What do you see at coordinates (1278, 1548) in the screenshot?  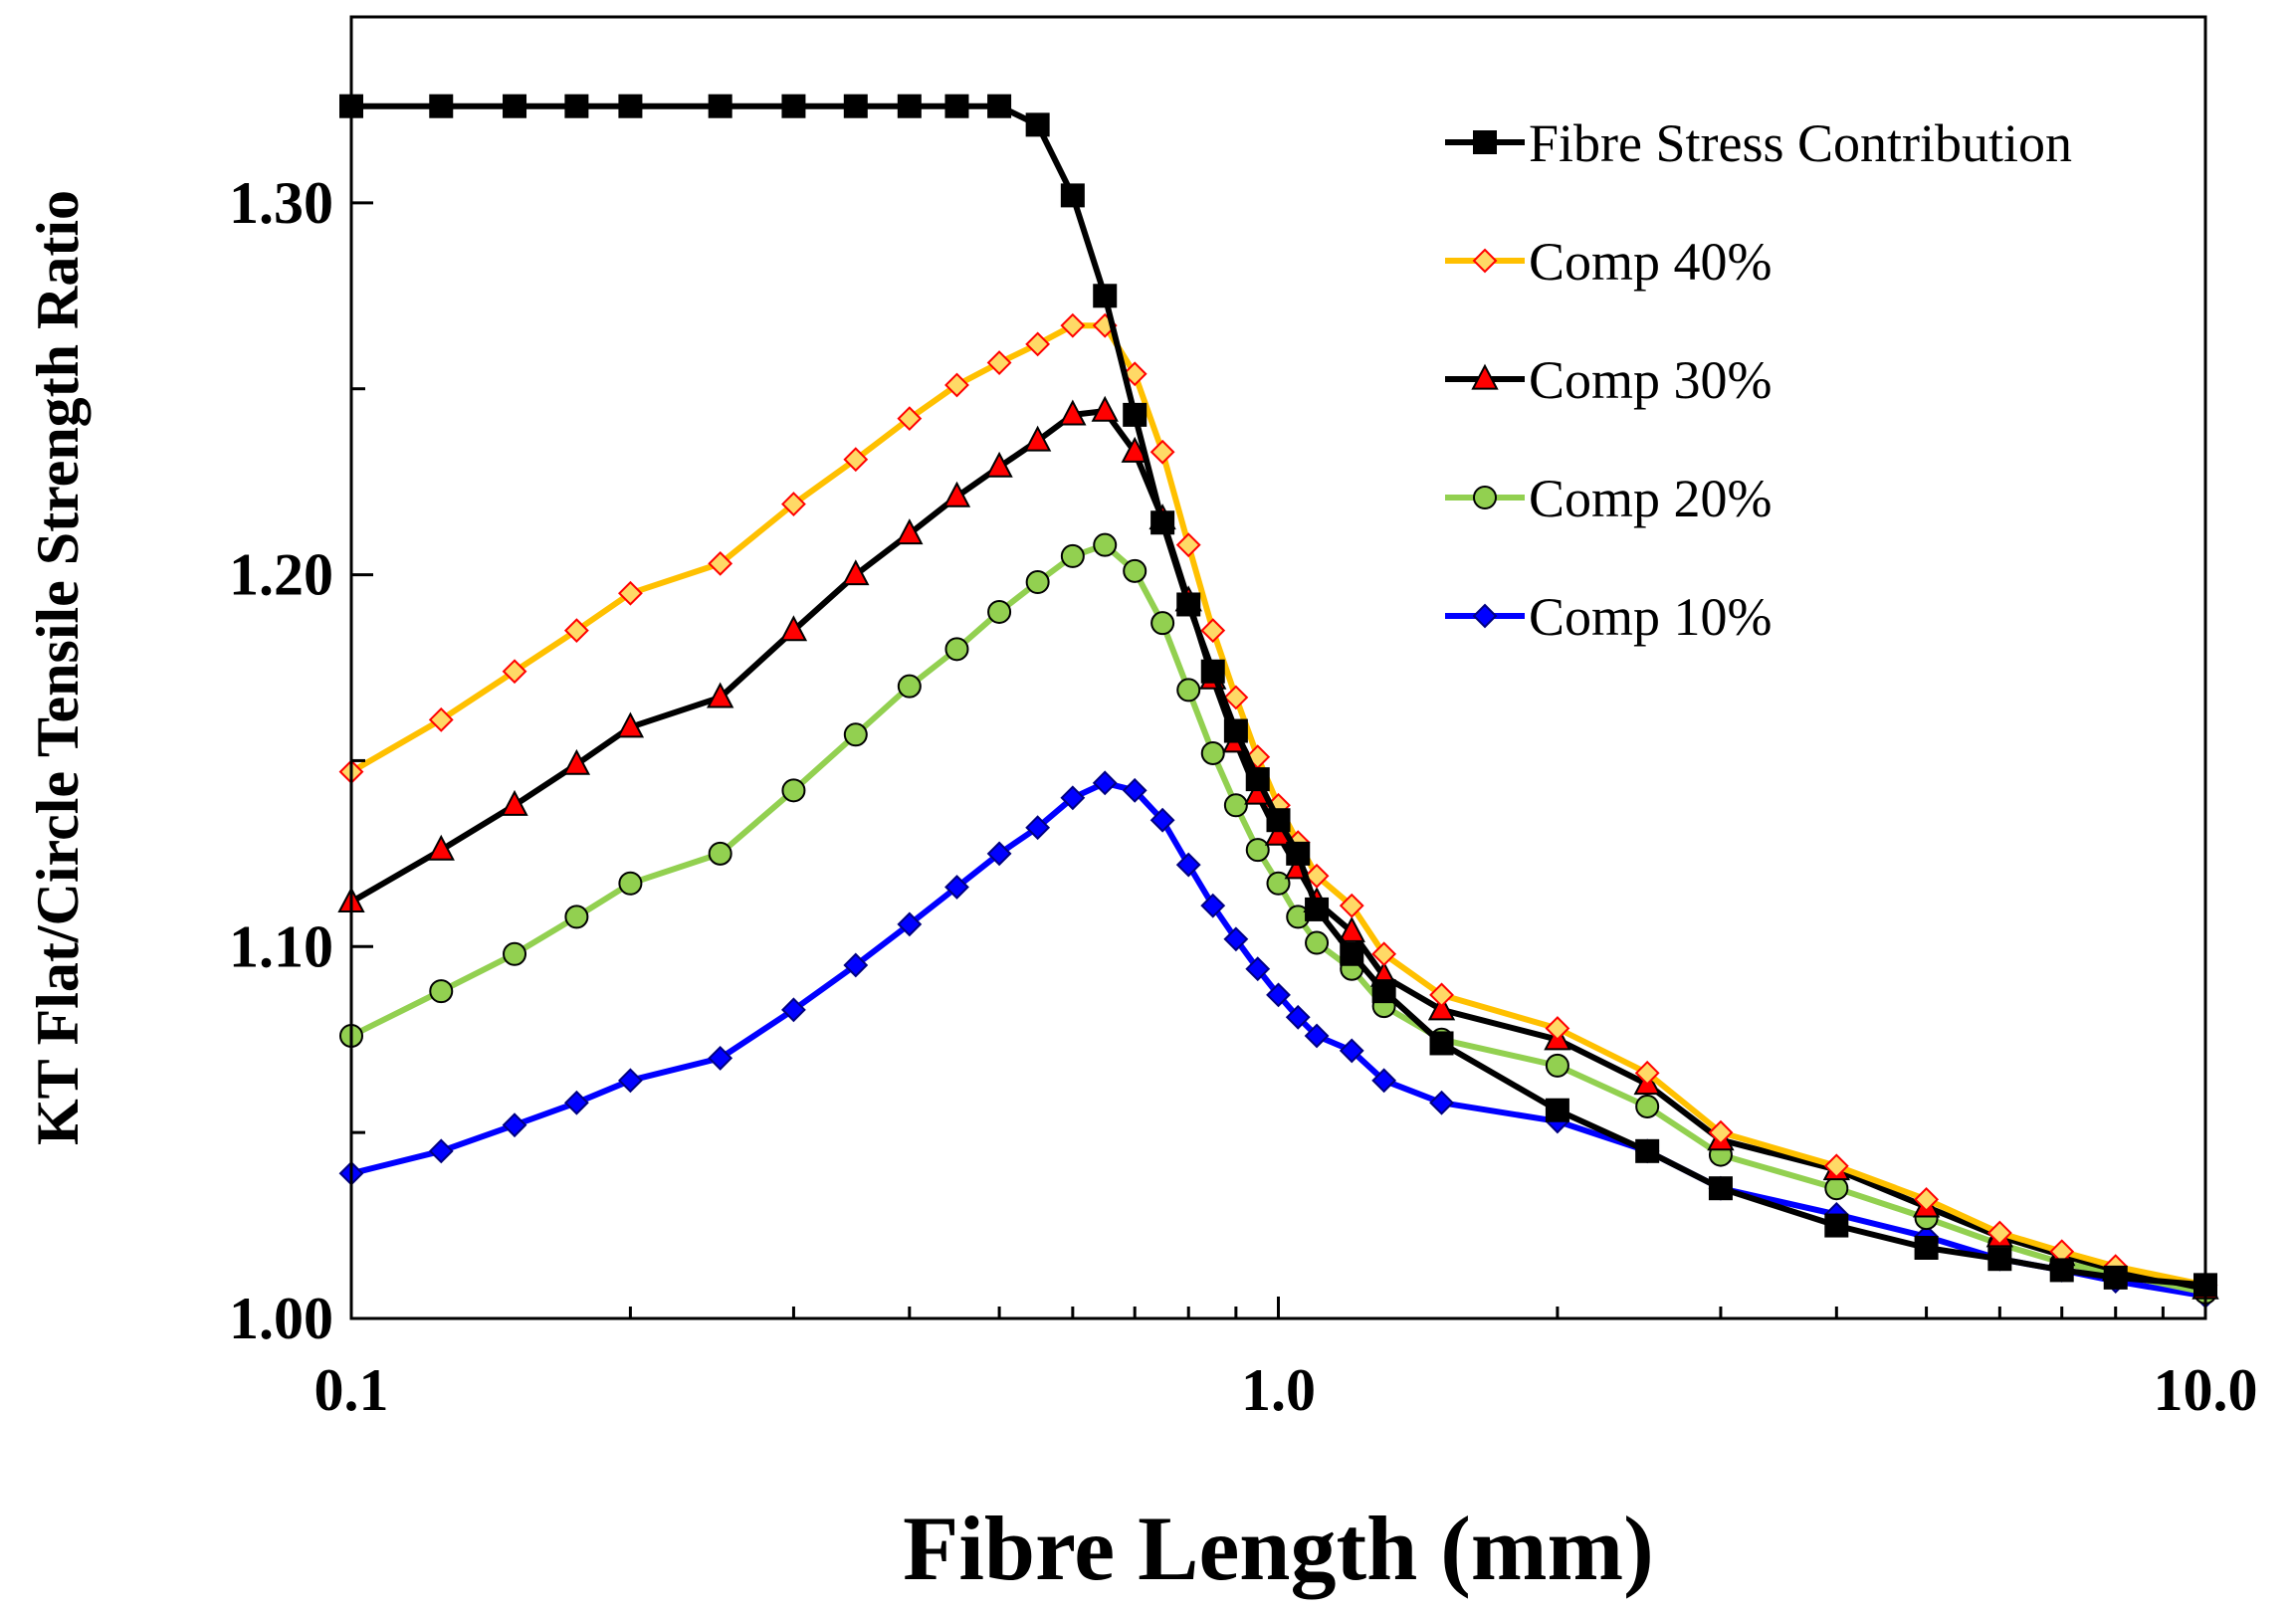 I see `x-axis-title: Fibre Length (mm)` at bounding box center [1278, 1548].